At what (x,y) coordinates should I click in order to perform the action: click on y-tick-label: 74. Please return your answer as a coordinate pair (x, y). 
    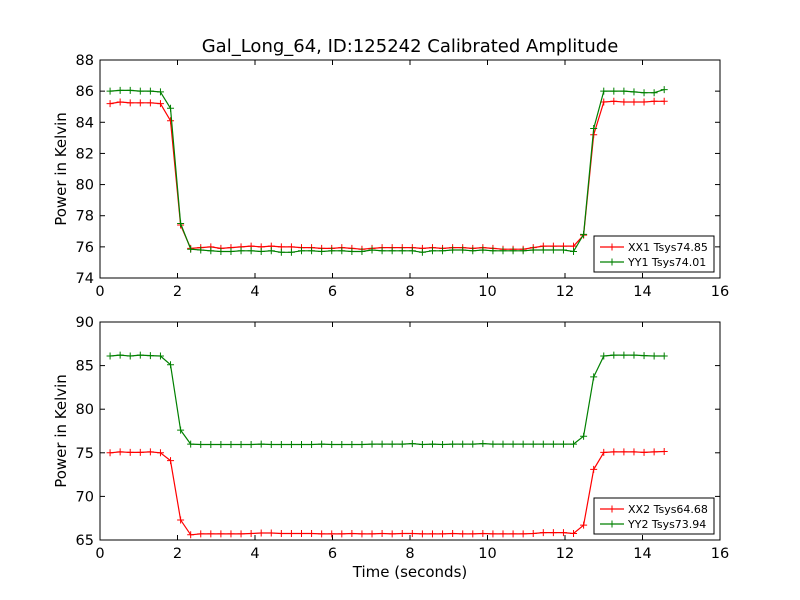
    Looking at the image, I should click on (85, 279).